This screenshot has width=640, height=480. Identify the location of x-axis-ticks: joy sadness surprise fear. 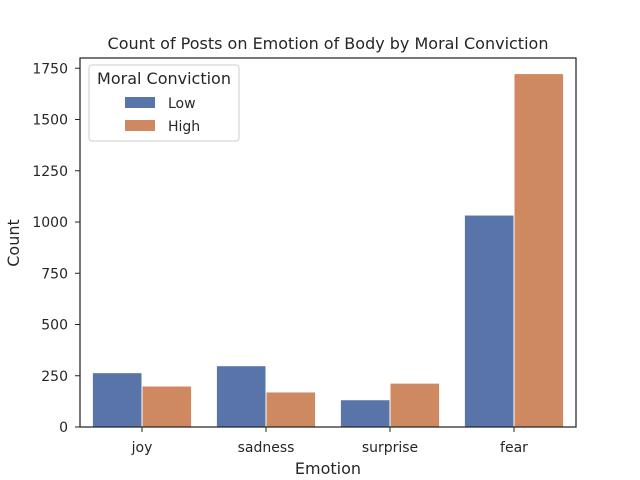
(329, 441).